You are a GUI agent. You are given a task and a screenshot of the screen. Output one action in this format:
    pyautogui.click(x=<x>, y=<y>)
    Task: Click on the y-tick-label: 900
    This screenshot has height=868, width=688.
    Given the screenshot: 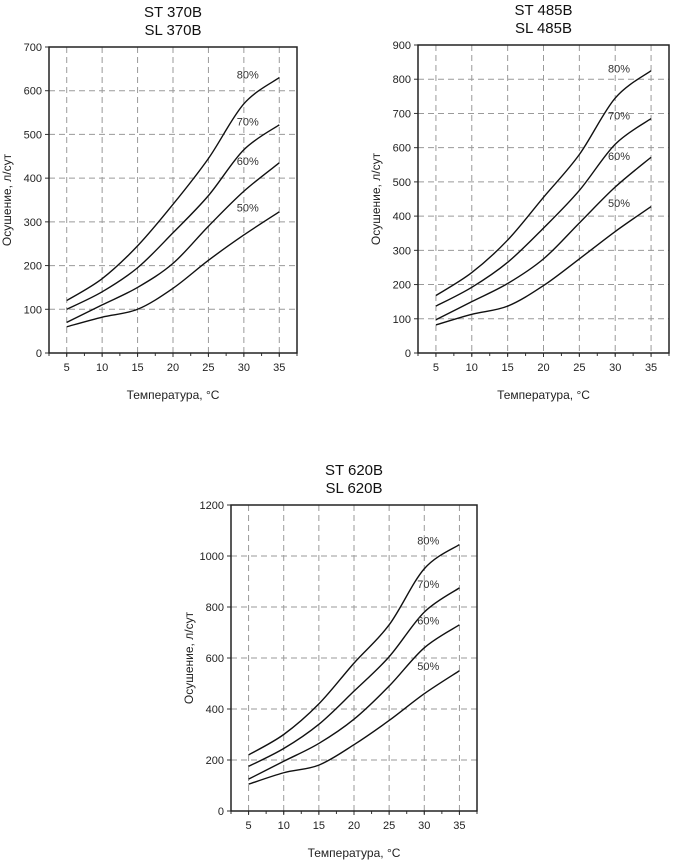 What is the action you would take?
    pyautogui.click(x=402, y=46)
    